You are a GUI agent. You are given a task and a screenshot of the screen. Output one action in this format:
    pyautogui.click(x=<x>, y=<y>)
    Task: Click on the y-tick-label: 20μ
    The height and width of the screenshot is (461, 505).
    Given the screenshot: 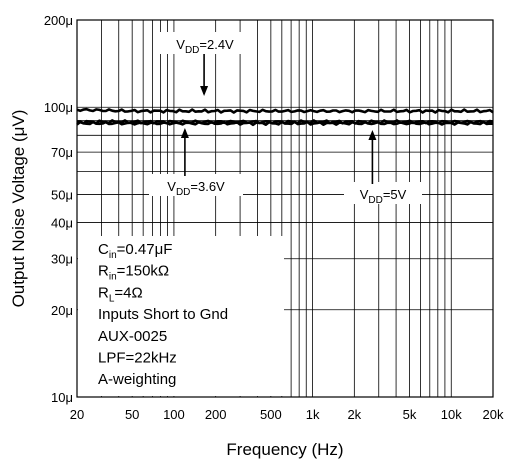 What is the action you would take?
    pyautogui.click(x=62, y=310)
    